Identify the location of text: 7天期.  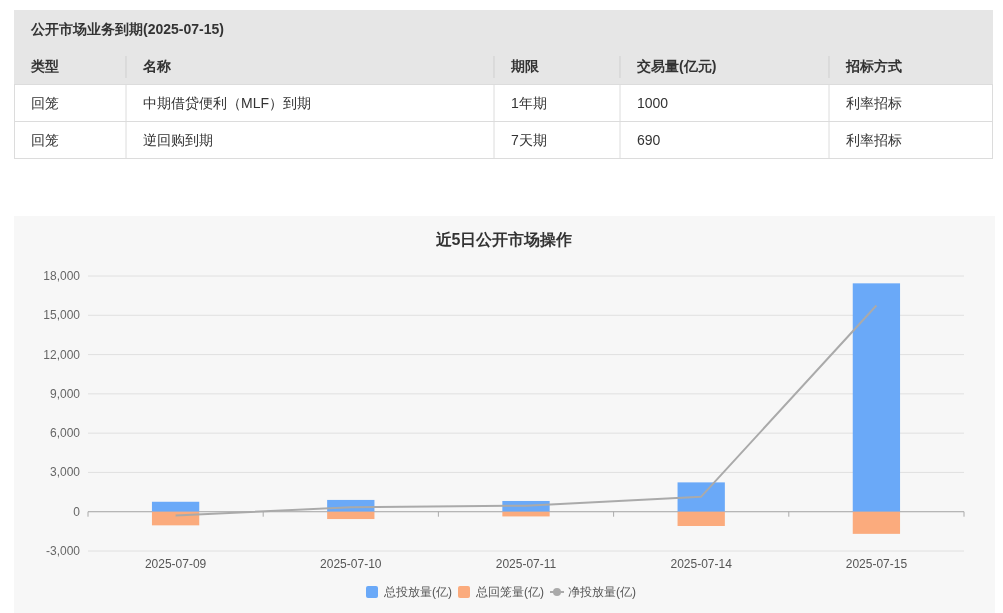
(529, 140).